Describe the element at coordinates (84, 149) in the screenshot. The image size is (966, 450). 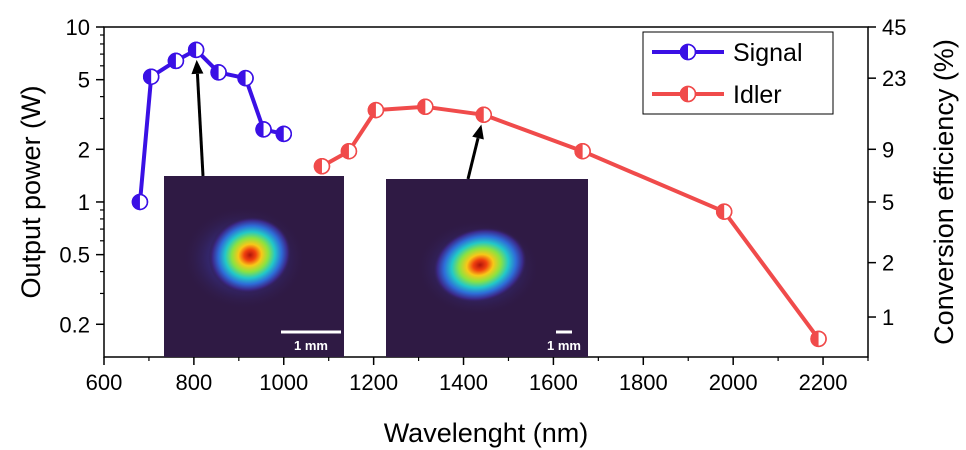
I see `y-tick-label: 2` at that location.